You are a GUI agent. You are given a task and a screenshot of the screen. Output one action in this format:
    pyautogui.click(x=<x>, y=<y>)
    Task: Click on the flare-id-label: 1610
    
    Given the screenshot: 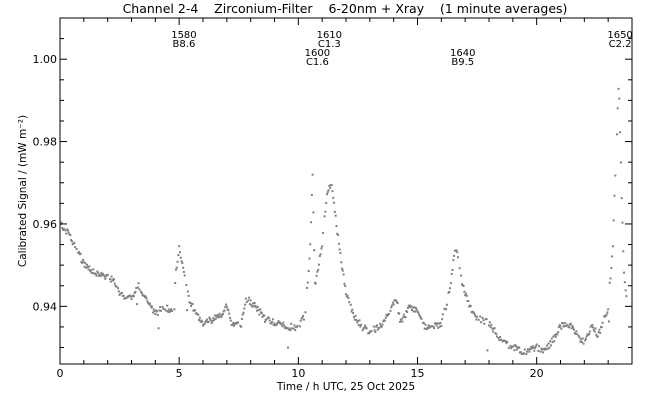 What is the action you would take?
    pyautogui.click(x=329, y=35)
    